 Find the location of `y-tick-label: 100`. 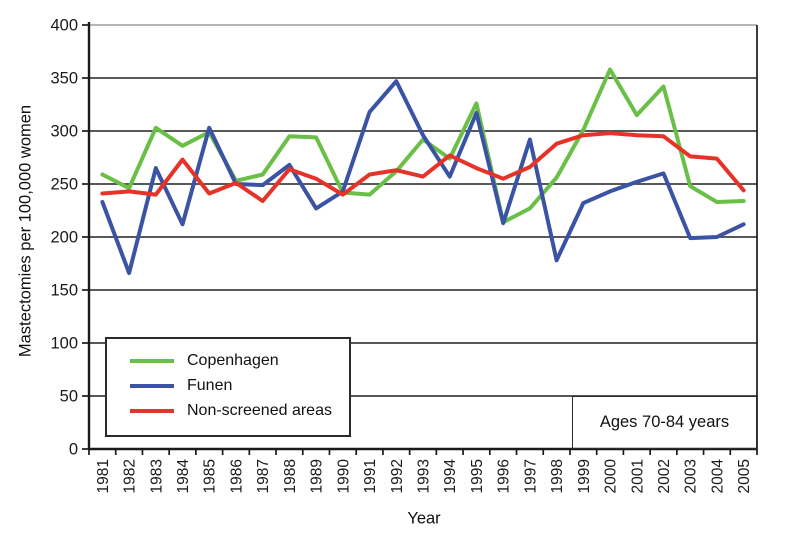

y-tick-label: 100 is located at coordinates (64, 344).